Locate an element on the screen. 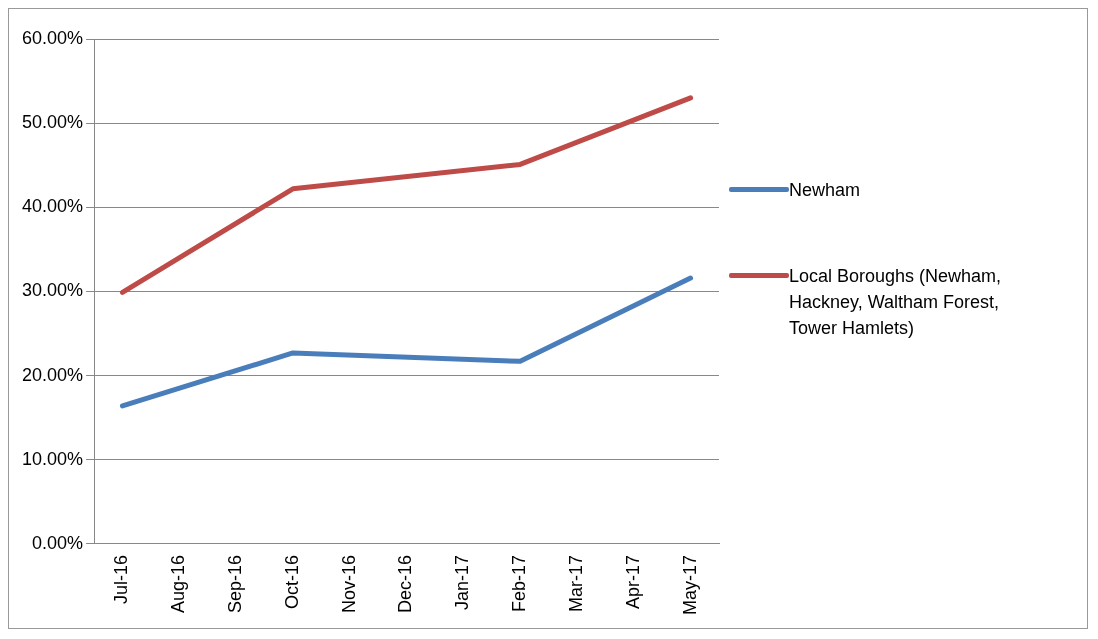 This screenshot has height=639, width=1098. y-tick-label: 0.00% is located at coordinates (58, 542).